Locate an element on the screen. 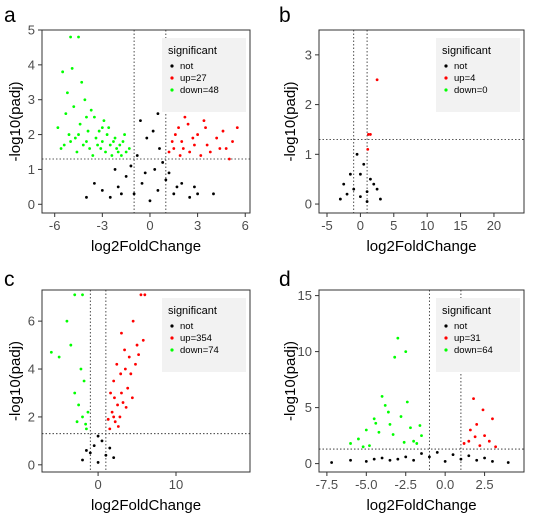 Image resolution: width=550 pixels, height=529 pixels. y-axis-title: -log10(padj) is located at coordinates (290, 381).